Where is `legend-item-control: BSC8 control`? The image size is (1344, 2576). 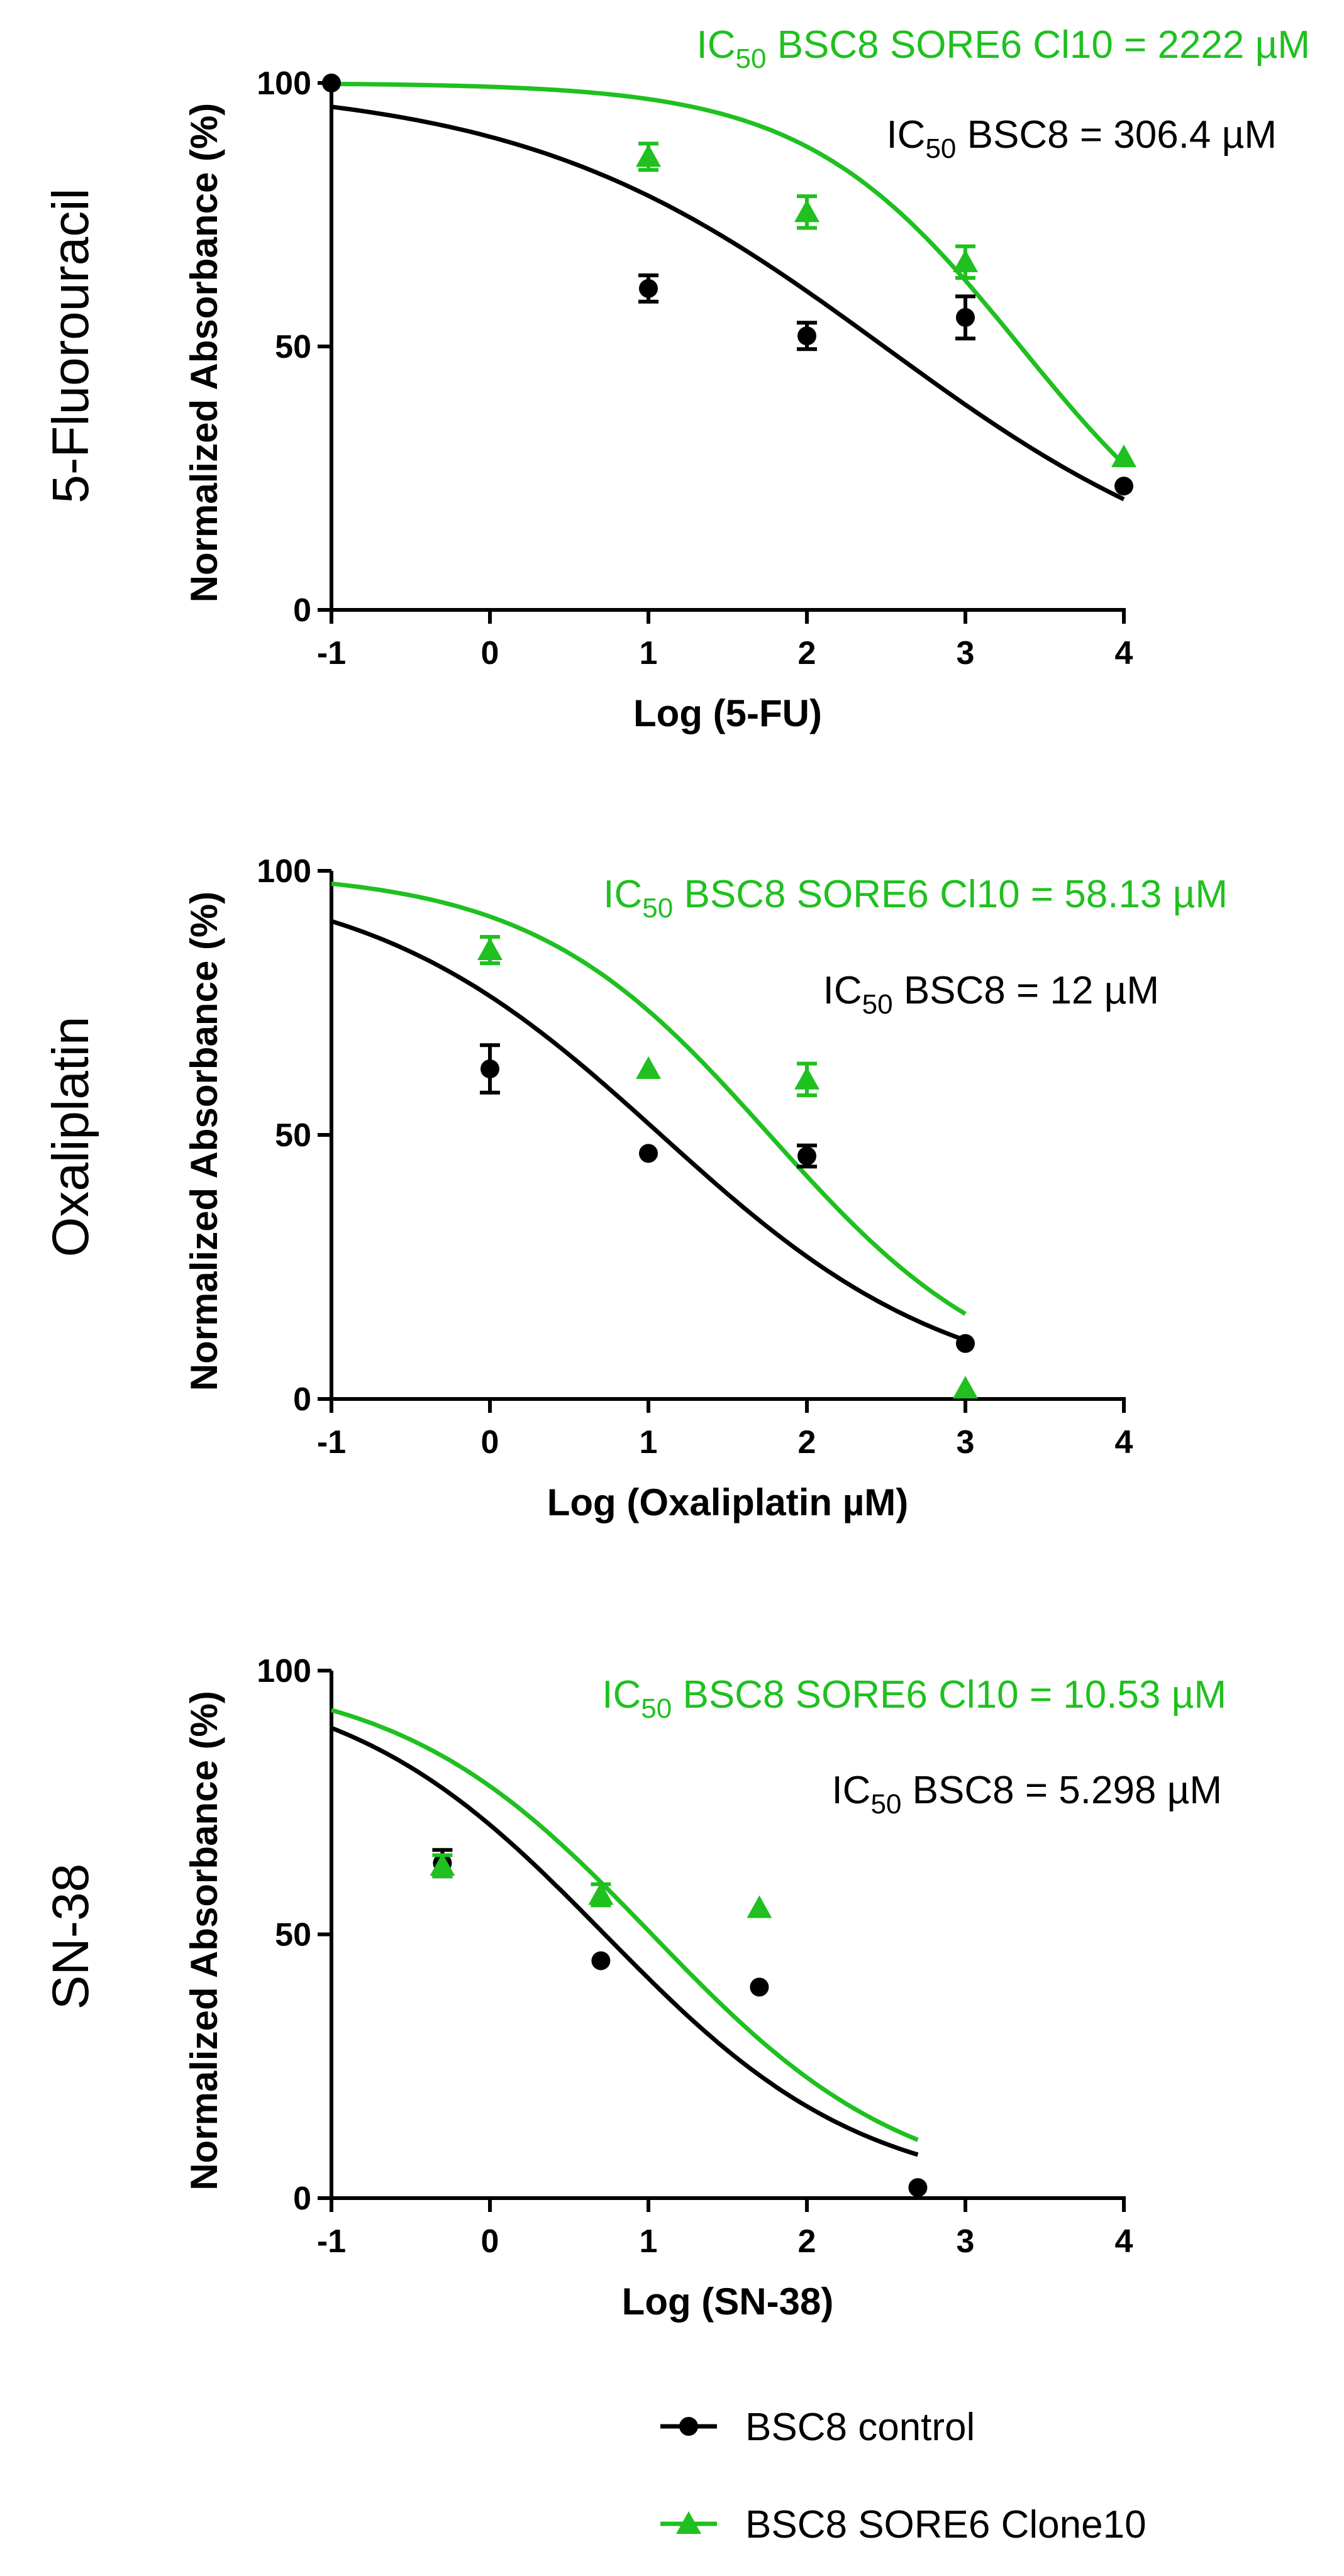
legend-item-control: BSC8 control is located at coordinates (817, 2427).